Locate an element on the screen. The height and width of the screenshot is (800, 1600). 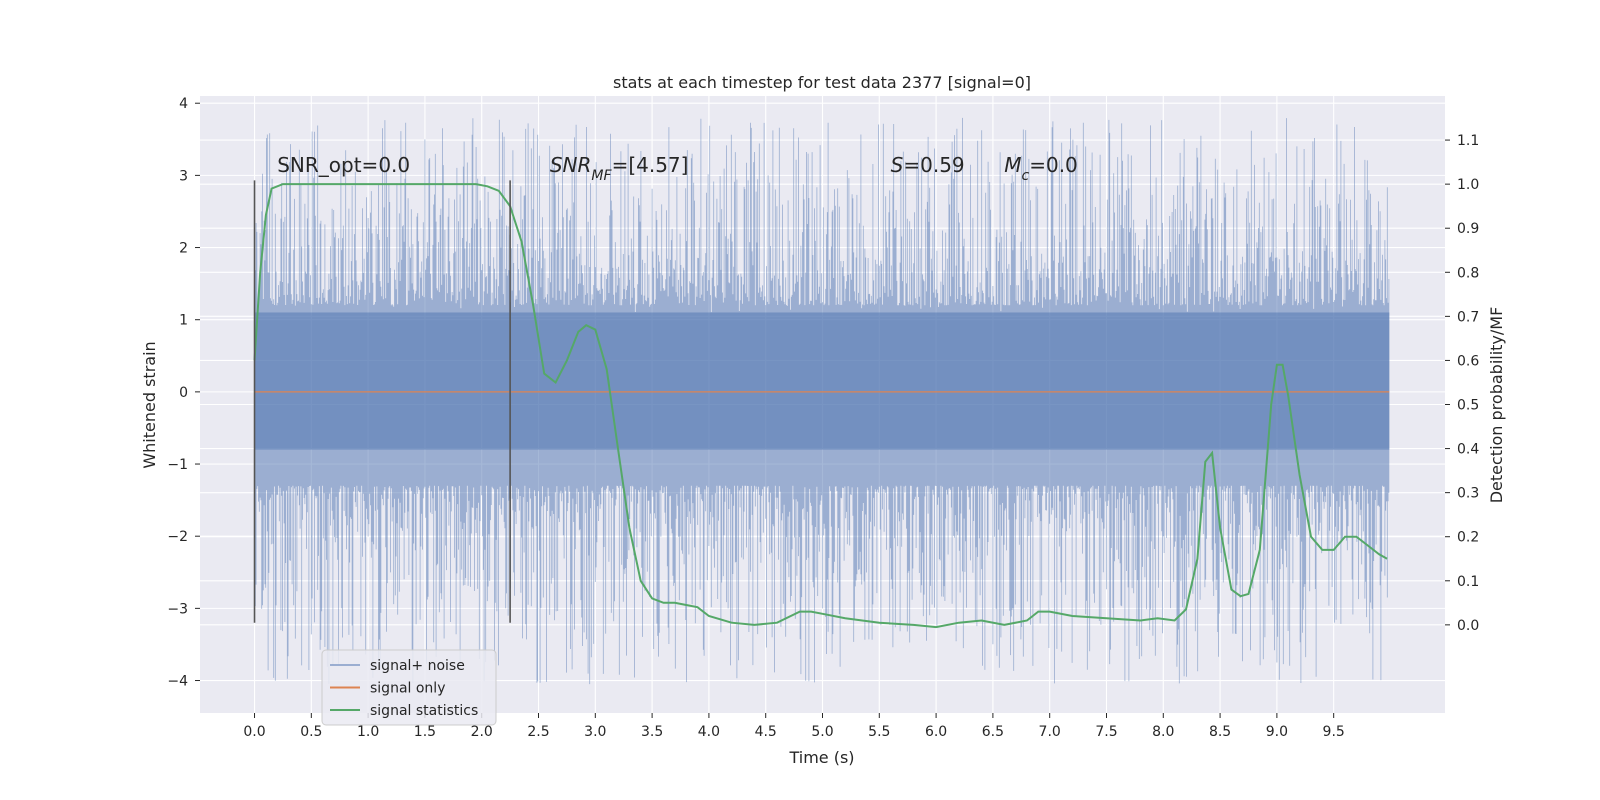
y-tick-label: 0 is located at coordinates (183, 393).